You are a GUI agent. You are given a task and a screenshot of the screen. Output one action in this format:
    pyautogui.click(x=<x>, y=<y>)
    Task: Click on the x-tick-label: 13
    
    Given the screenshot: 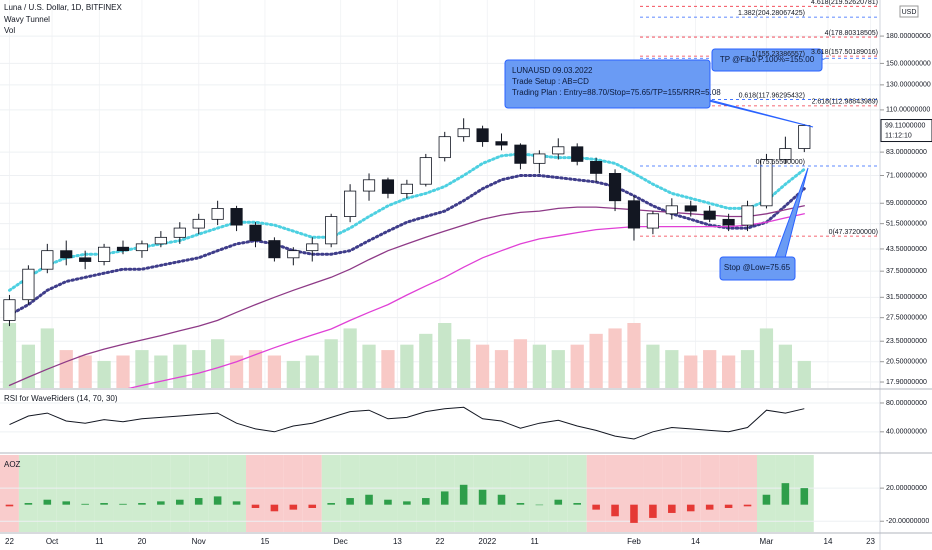 What is the action you would take?
    pyautogui.click(x=397, y=541)
    